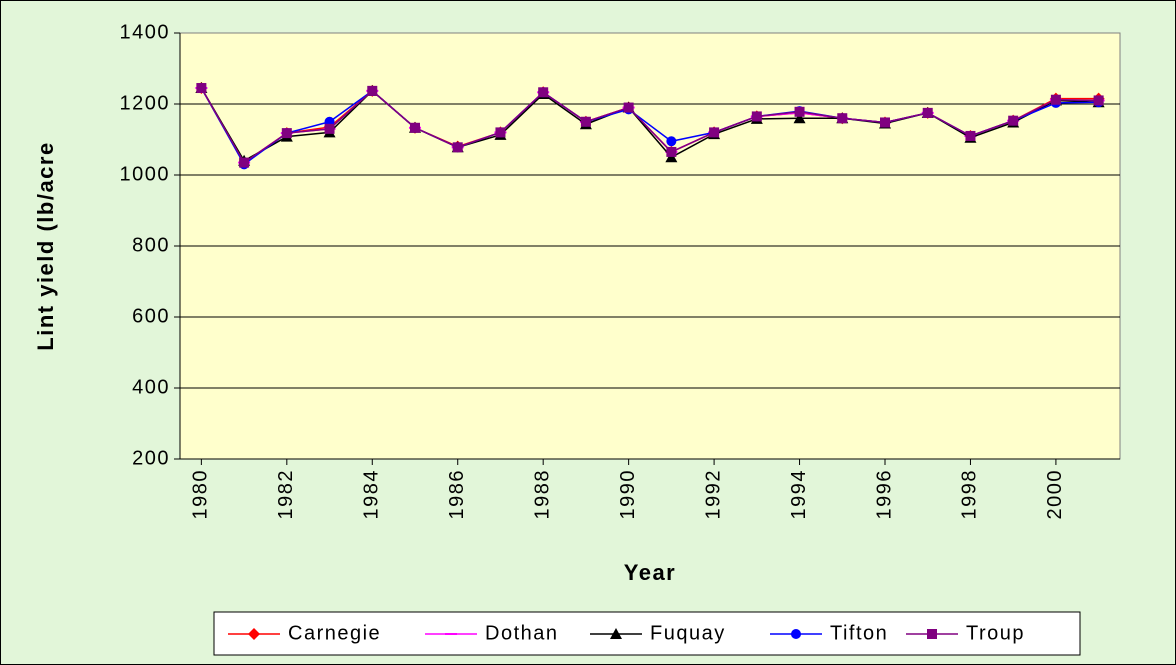 This screenshot has height=665, width=1176. What do you see at coordinates (145, 103) in the screenshot?
I see `y-tick-label: 1200` at bounding box center [145, 103].